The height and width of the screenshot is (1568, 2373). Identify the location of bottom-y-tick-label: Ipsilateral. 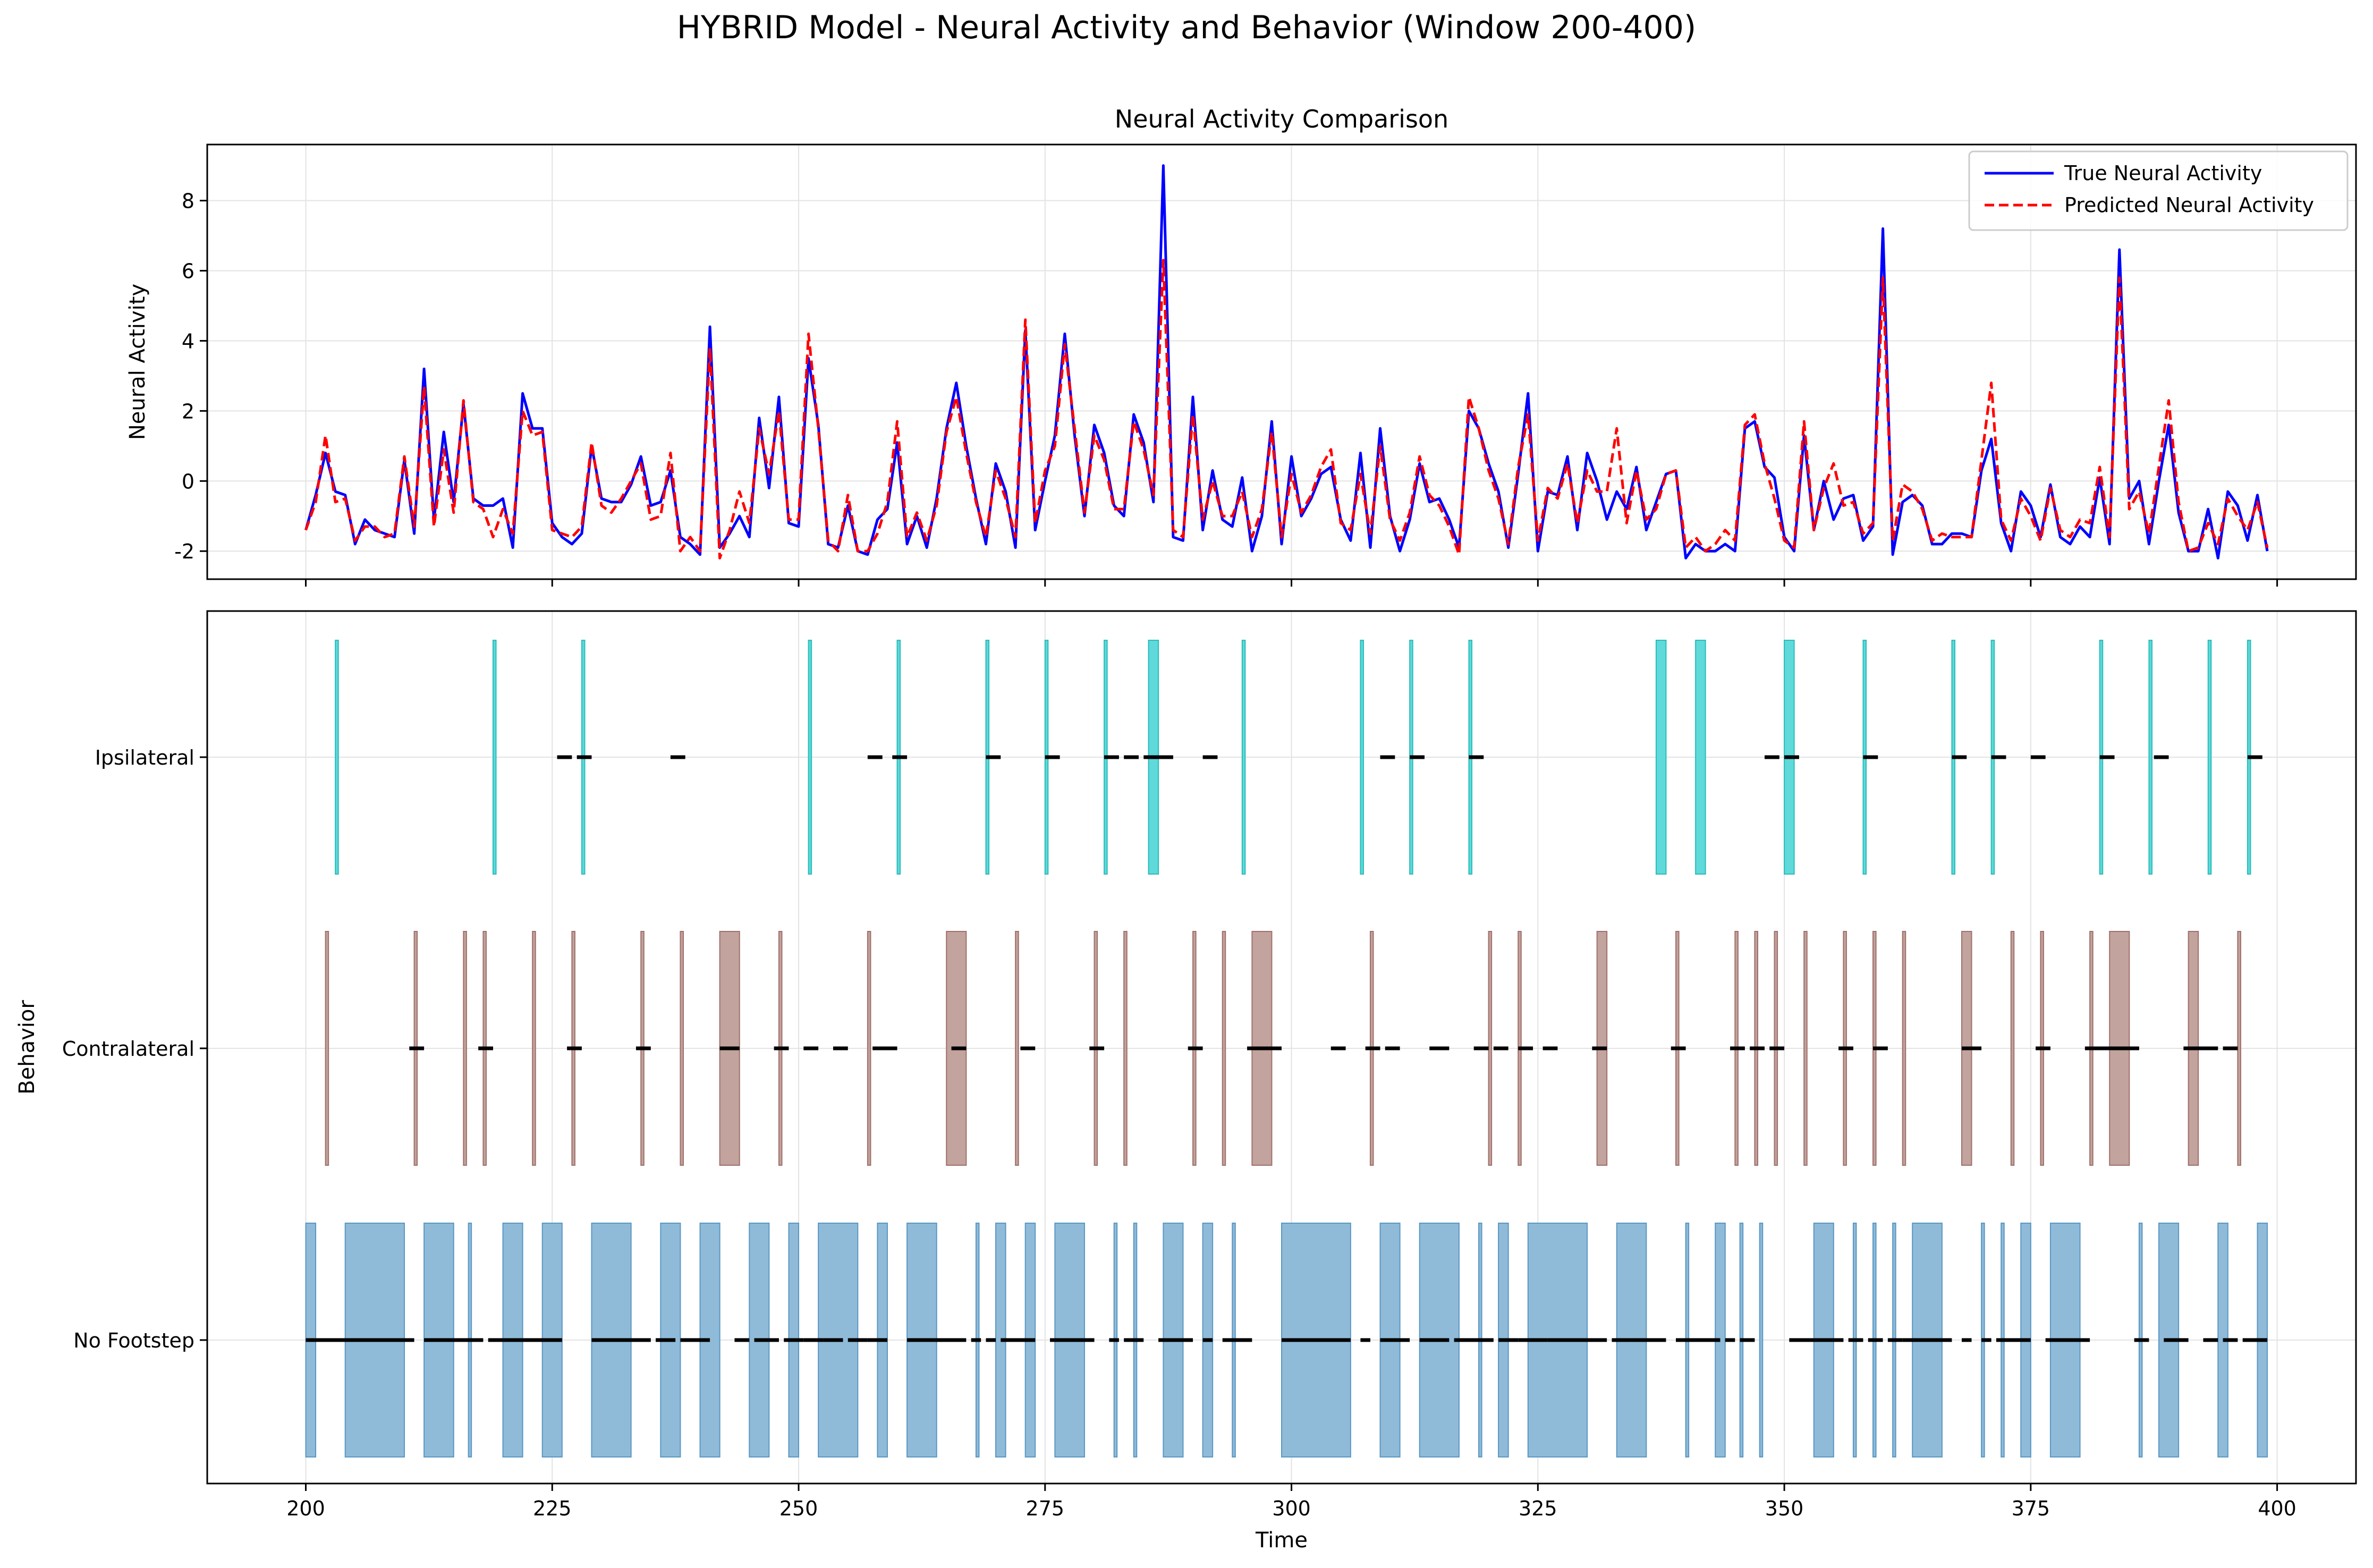
(144, 757).